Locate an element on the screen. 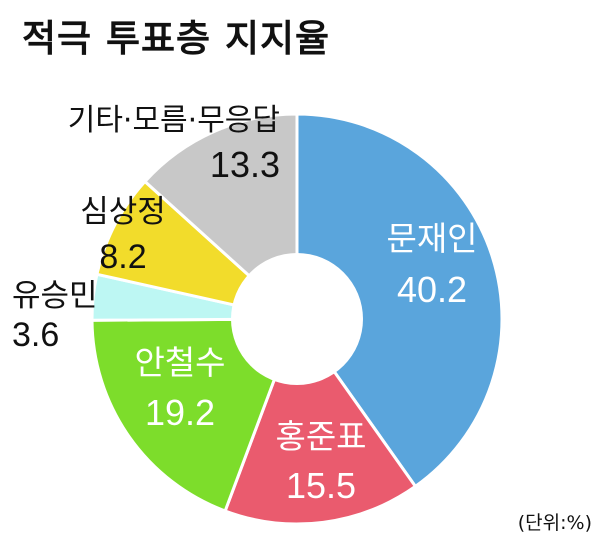 Image resolution: width=600 pixels, height=543 pixels. slice-2-wedge is located at coordinates (320, 420).